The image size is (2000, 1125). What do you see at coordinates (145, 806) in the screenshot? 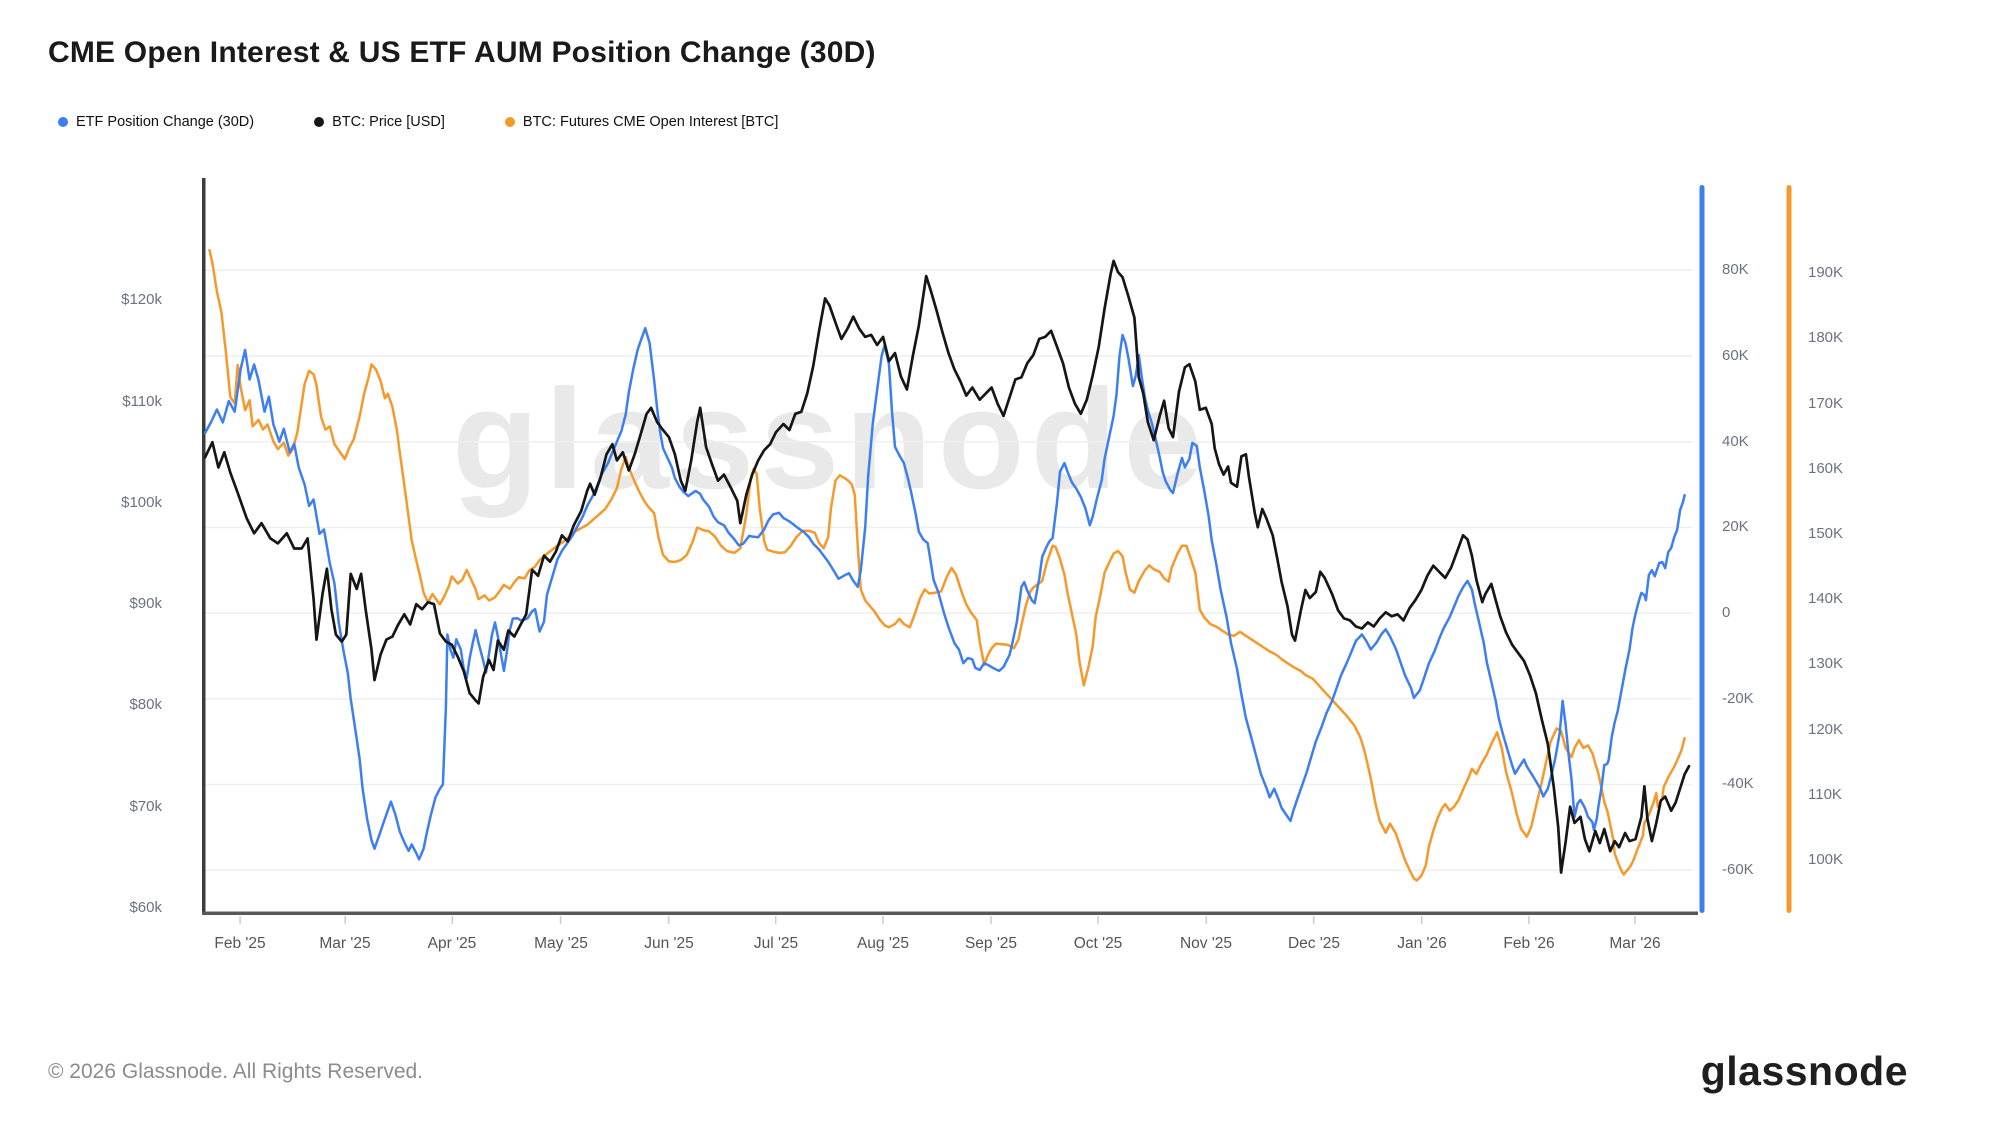
I see `price-tick-label: $70k` at bounding box center [145, 806].